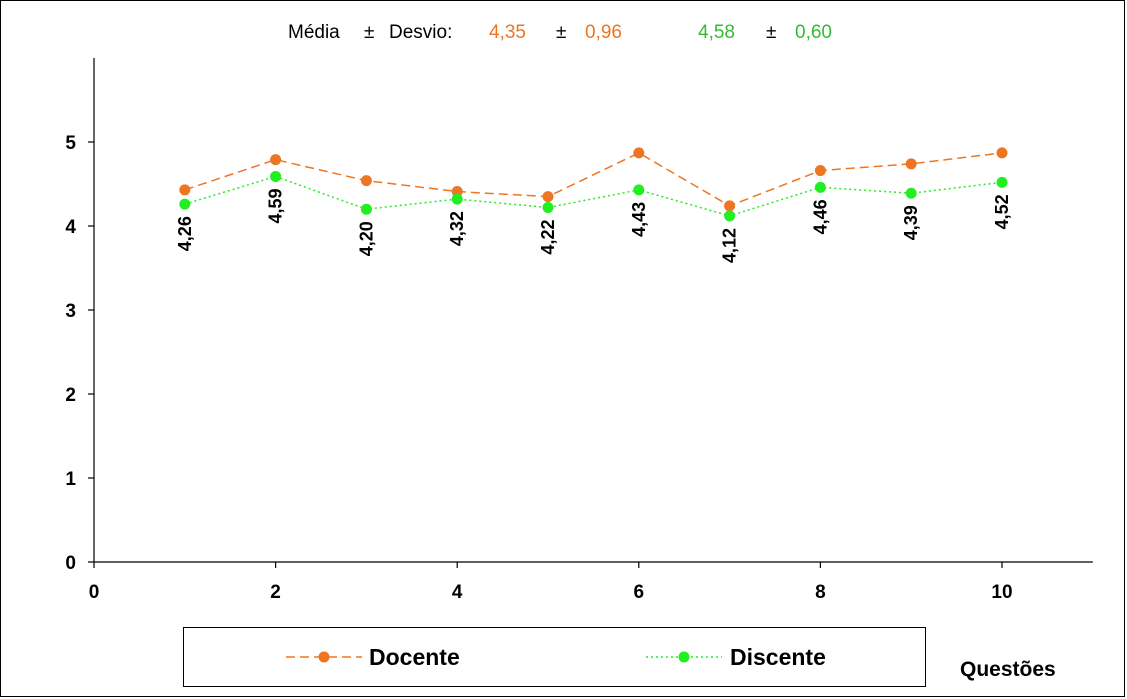  I want to click on data-label: 4,39, so click(911, 222).